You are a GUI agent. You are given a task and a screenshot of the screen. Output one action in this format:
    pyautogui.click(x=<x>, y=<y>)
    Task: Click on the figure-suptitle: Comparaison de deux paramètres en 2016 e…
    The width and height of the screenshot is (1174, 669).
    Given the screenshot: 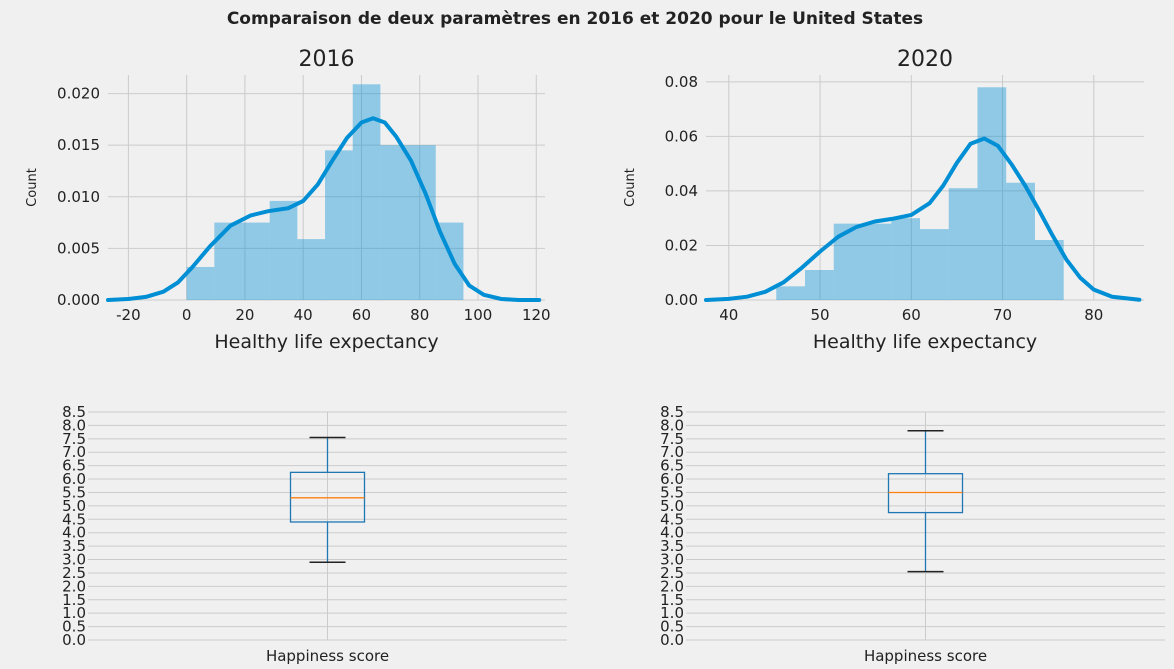 What is the action you would take?
    pyautogui.click(x=575, y=19)
    